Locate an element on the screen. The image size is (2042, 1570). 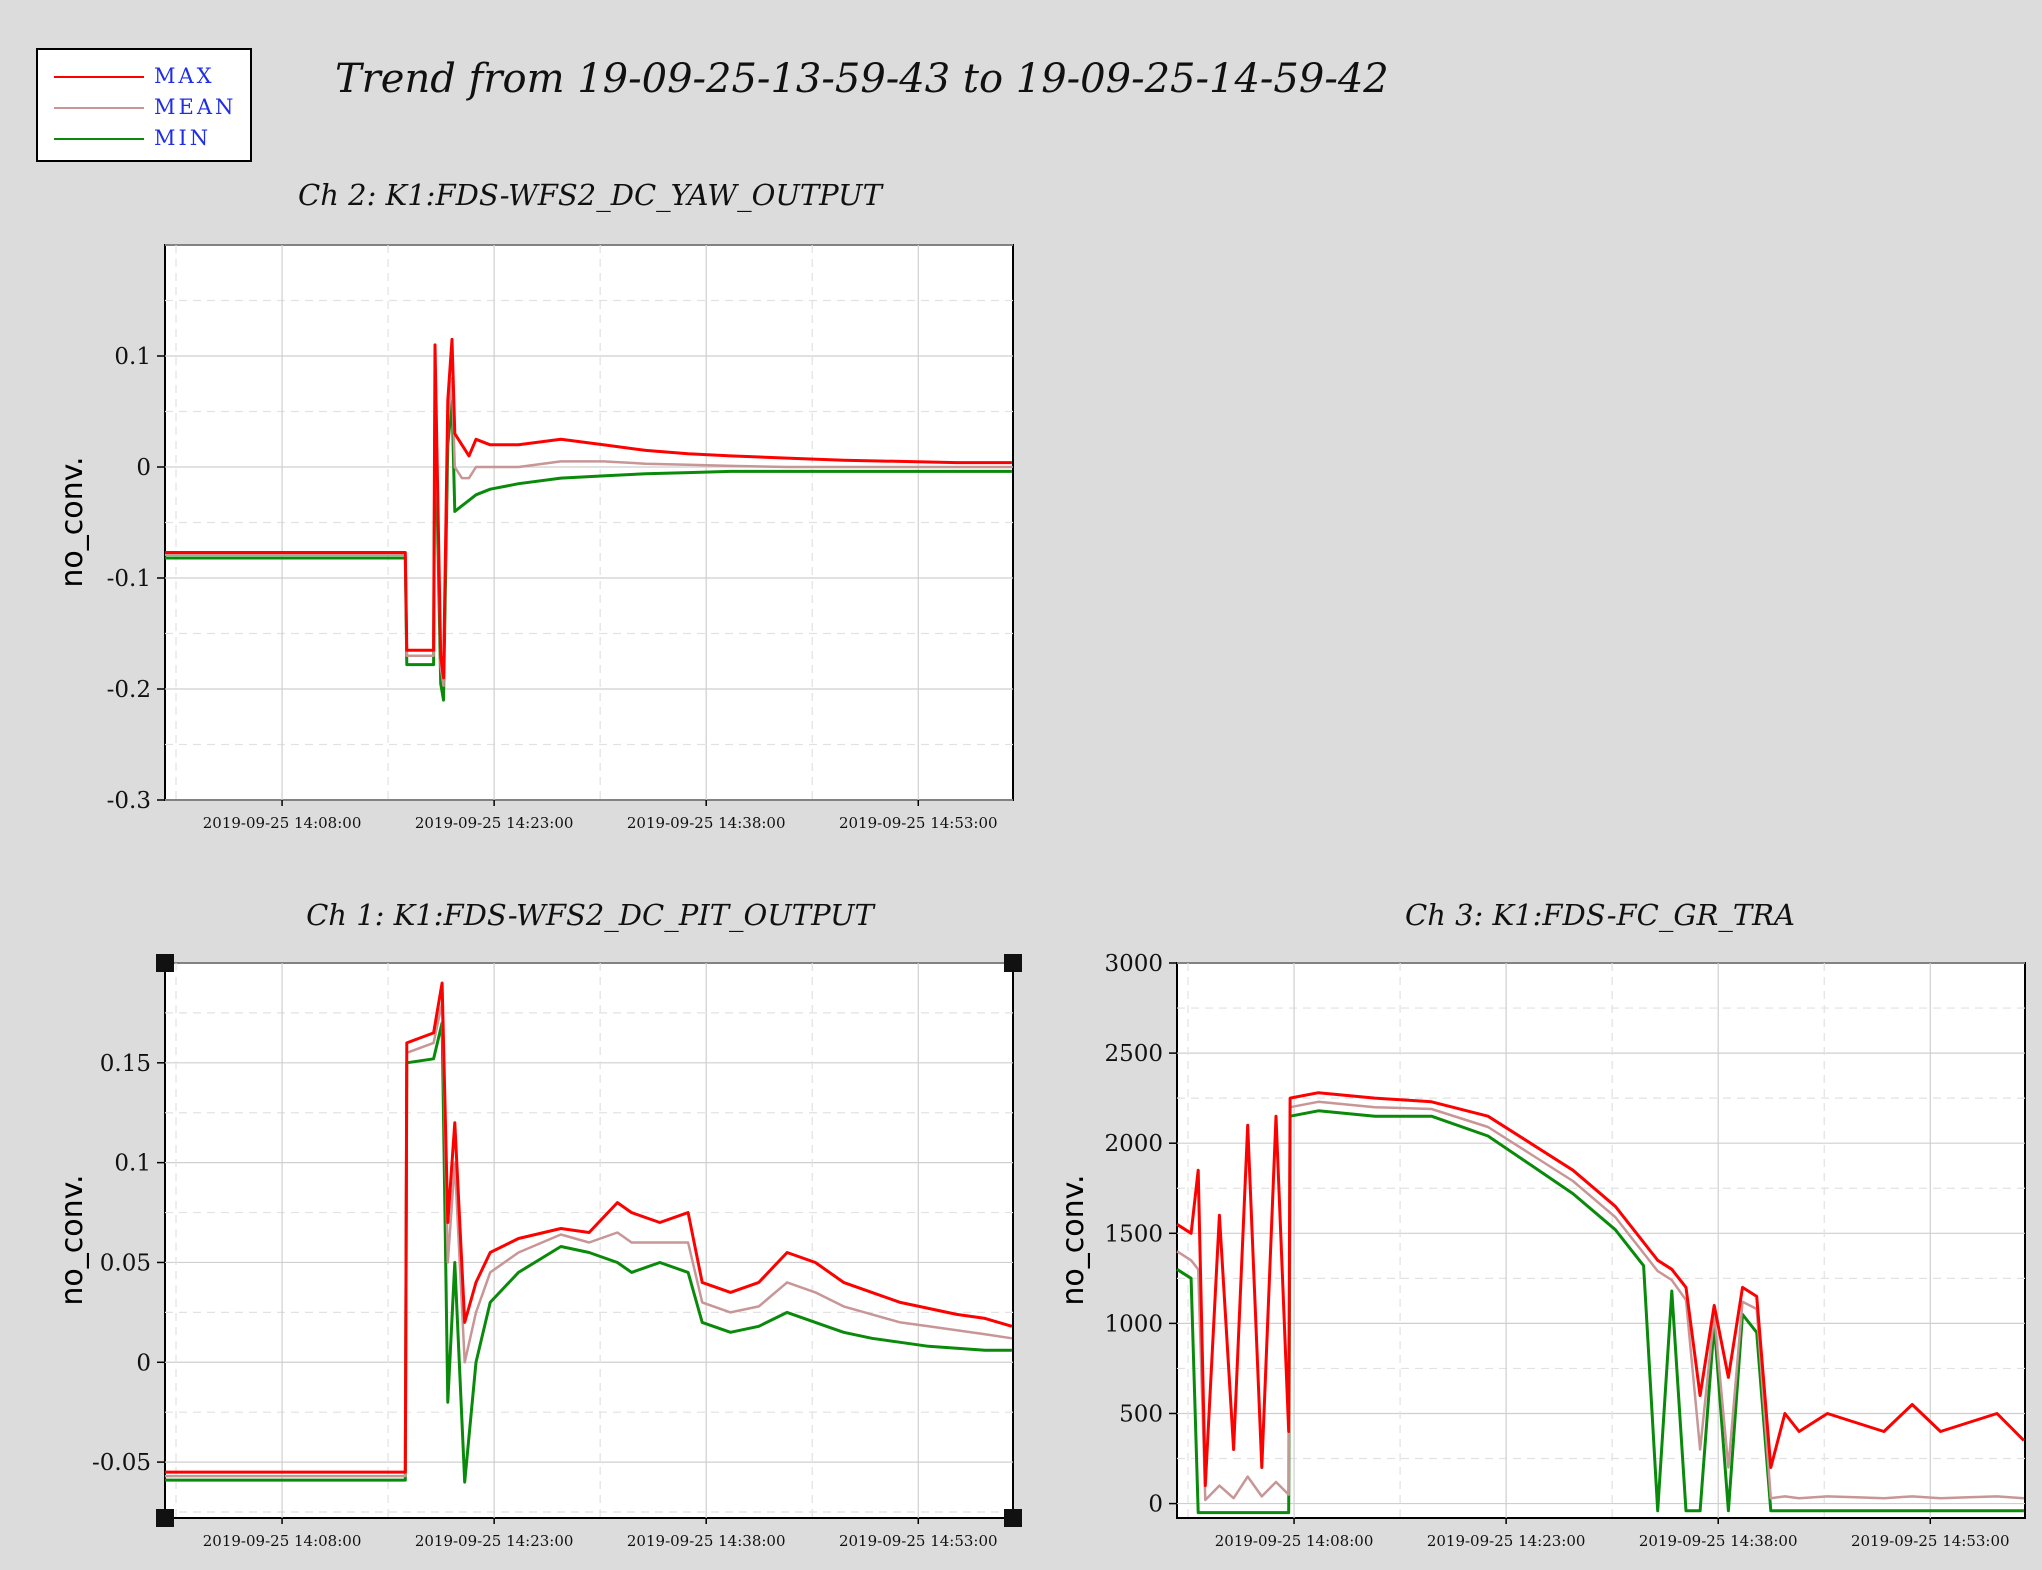
legend: MAX MEAN MIN is located at coordinates (144, 105).